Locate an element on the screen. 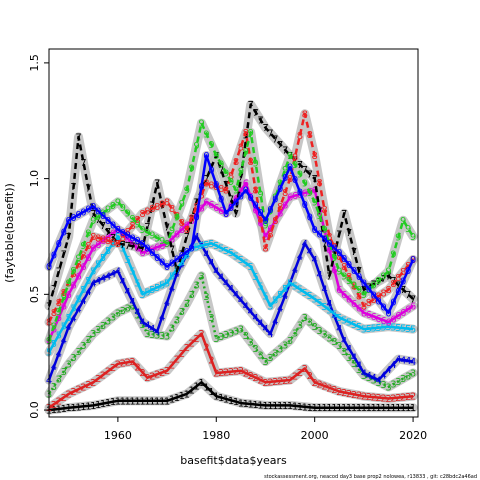 This screenshot has height=480, width=480. x-tick-label: 2020 is located at coordinates (413, 435).